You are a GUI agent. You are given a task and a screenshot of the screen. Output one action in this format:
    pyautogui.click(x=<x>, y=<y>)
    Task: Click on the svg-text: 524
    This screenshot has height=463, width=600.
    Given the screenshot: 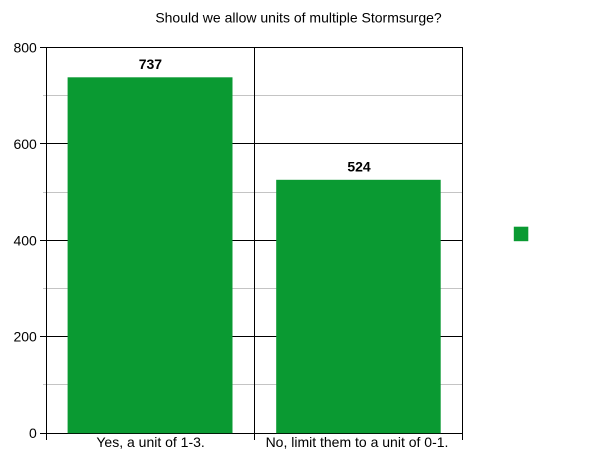 What is the action you would take?
    pyautogui.click(x=359, y=166)
    